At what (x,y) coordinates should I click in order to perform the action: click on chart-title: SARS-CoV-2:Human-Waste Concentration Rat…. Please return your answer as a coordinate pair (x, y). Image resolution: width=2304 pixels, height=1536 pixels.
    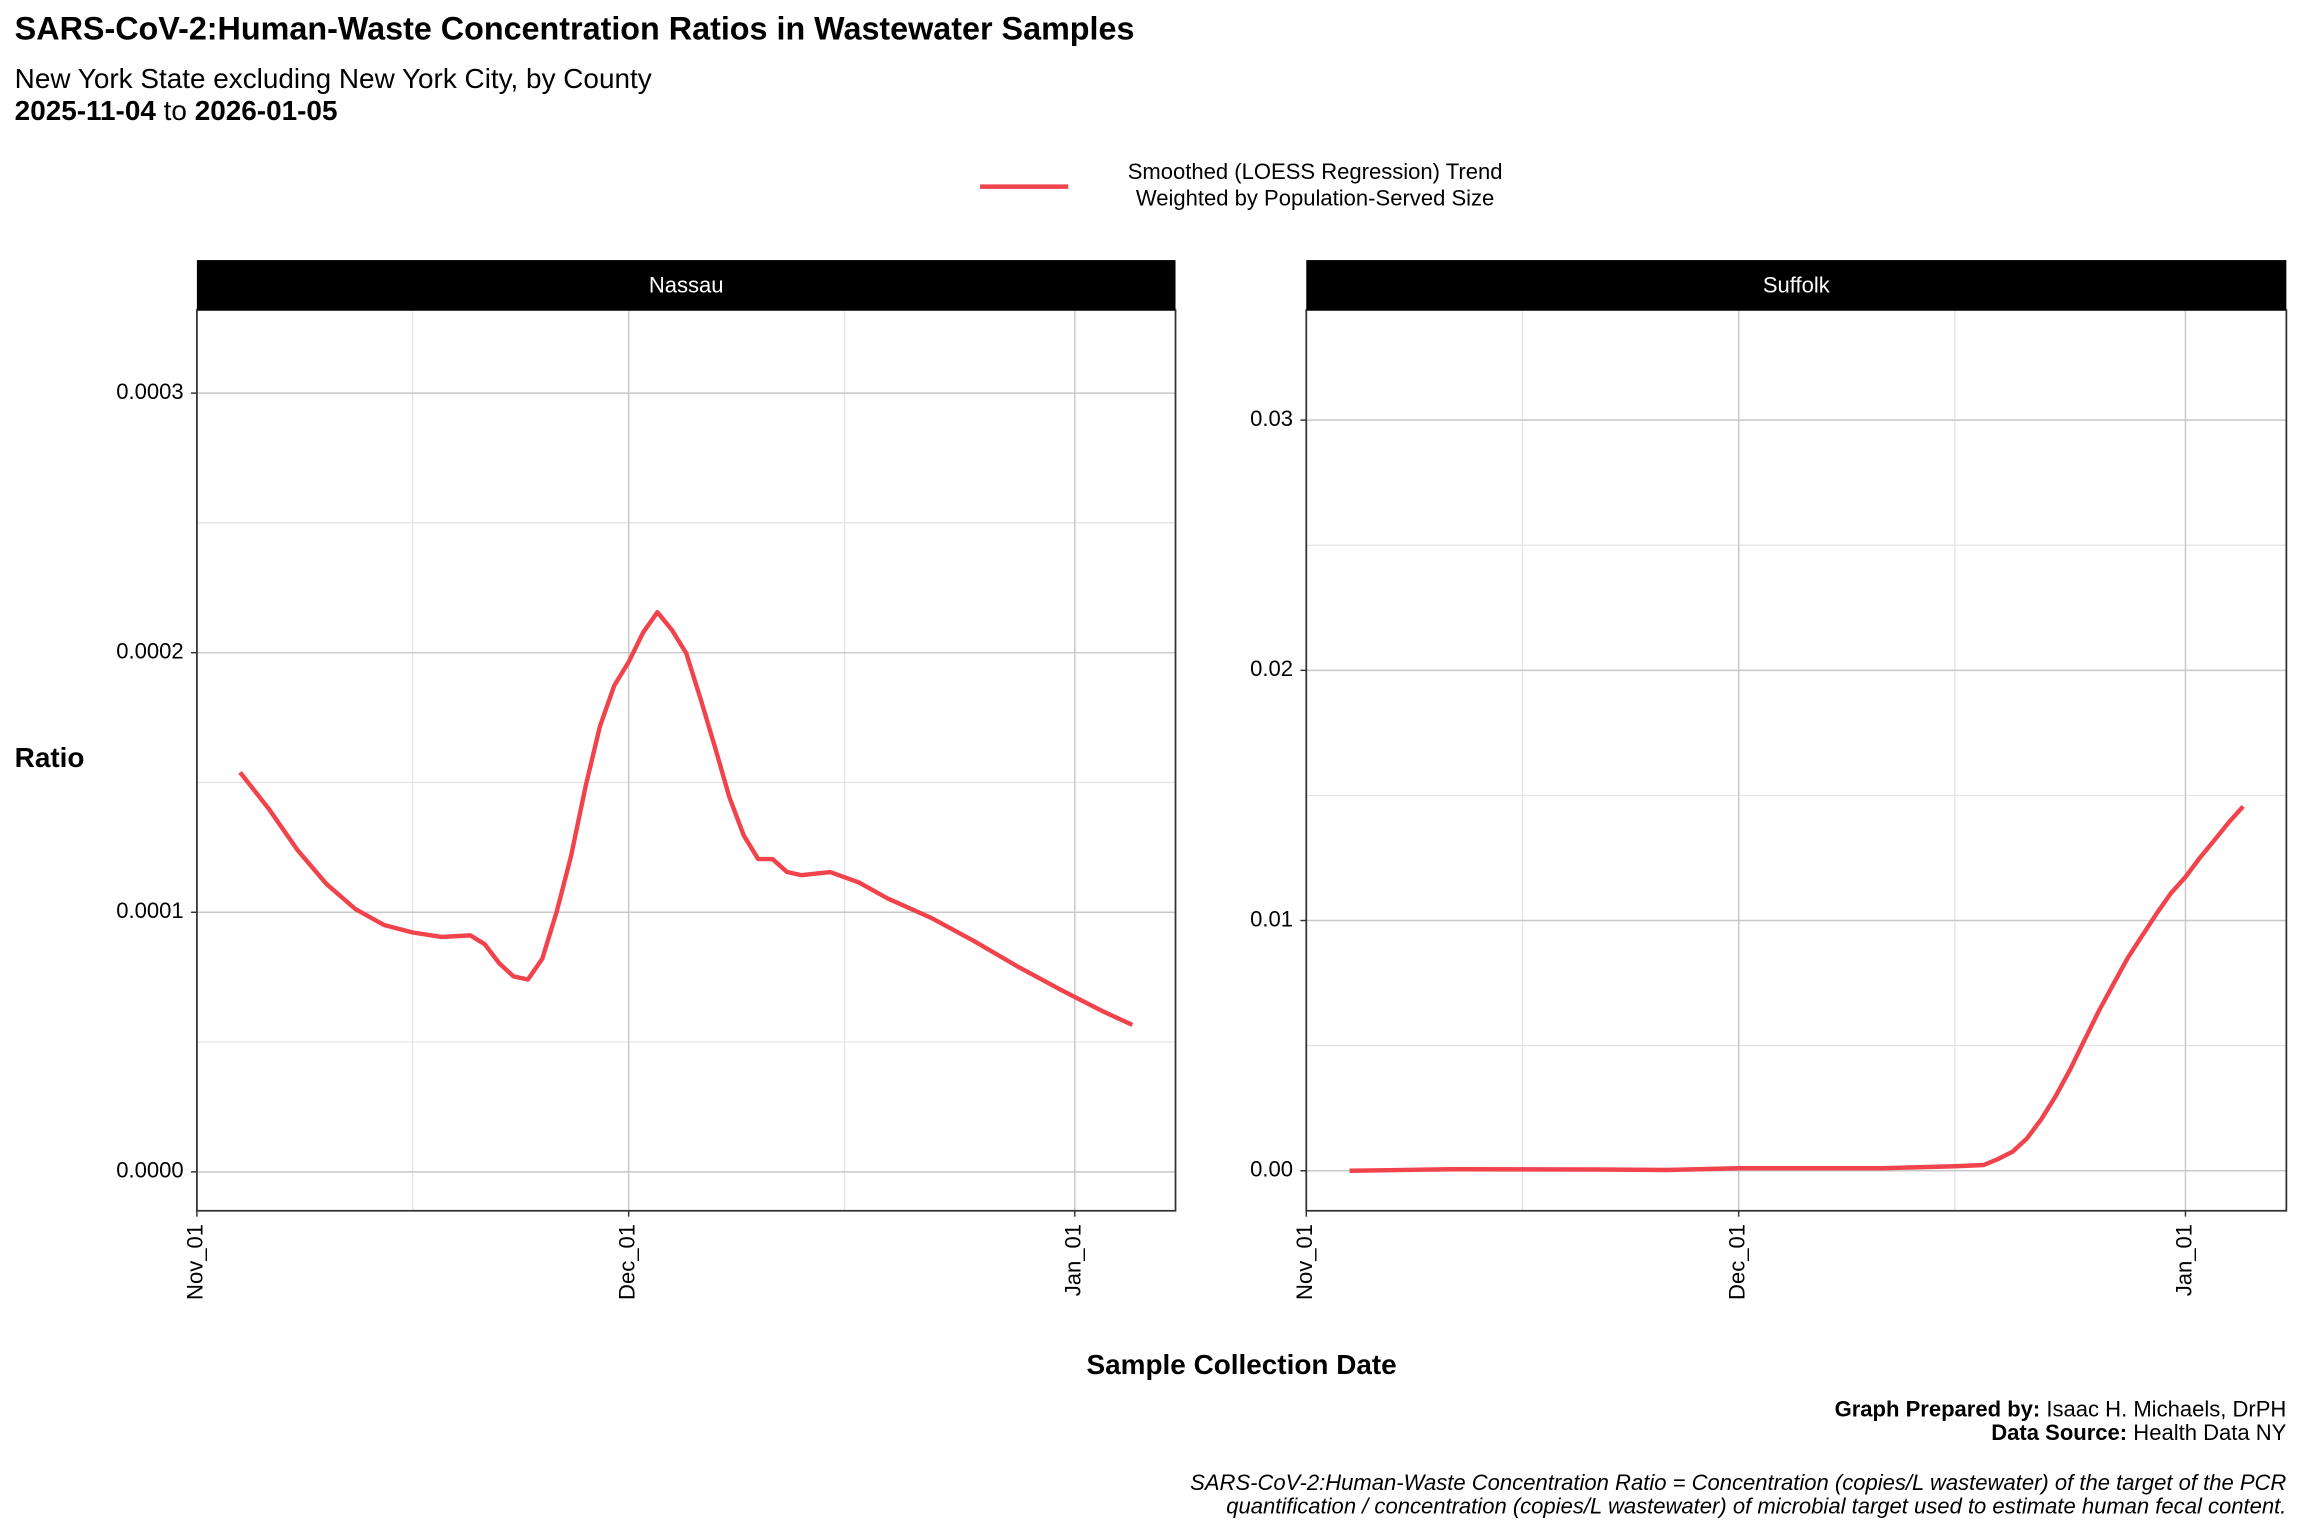
    Looking at the image, I should click on (575, 28).